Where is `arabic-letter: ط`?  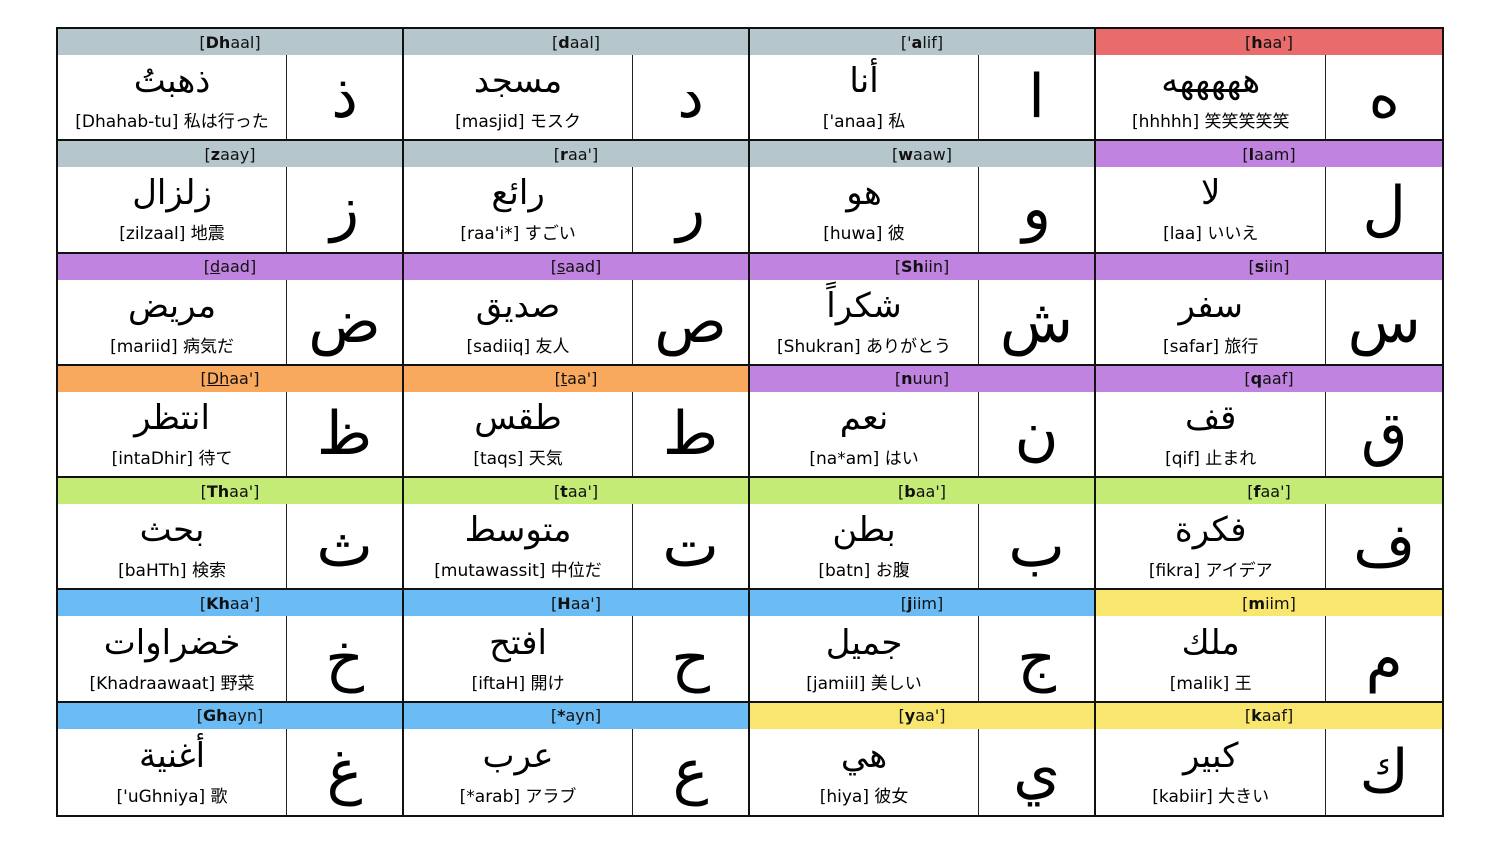
arabic-letter: ط is located at coordinates (690, 433).